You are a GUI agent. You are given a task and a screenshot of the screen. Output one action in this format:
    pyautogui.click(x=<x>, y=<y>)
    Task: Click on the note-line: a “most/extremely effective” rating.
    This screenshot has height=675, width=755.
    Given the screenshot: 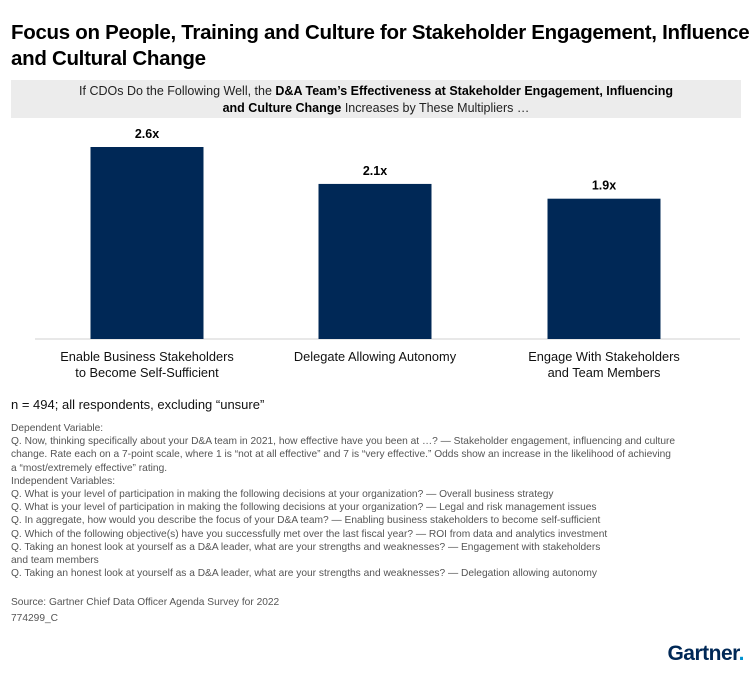 What is the action you would take?
    pyautogui.click(x=89, y=468)
    